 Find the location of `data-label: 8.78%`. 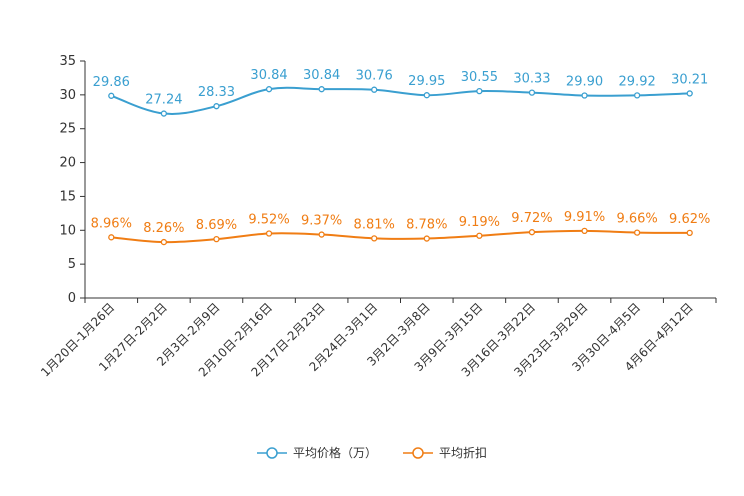

data-label: 8.78% is located at coordinates (426, 225).